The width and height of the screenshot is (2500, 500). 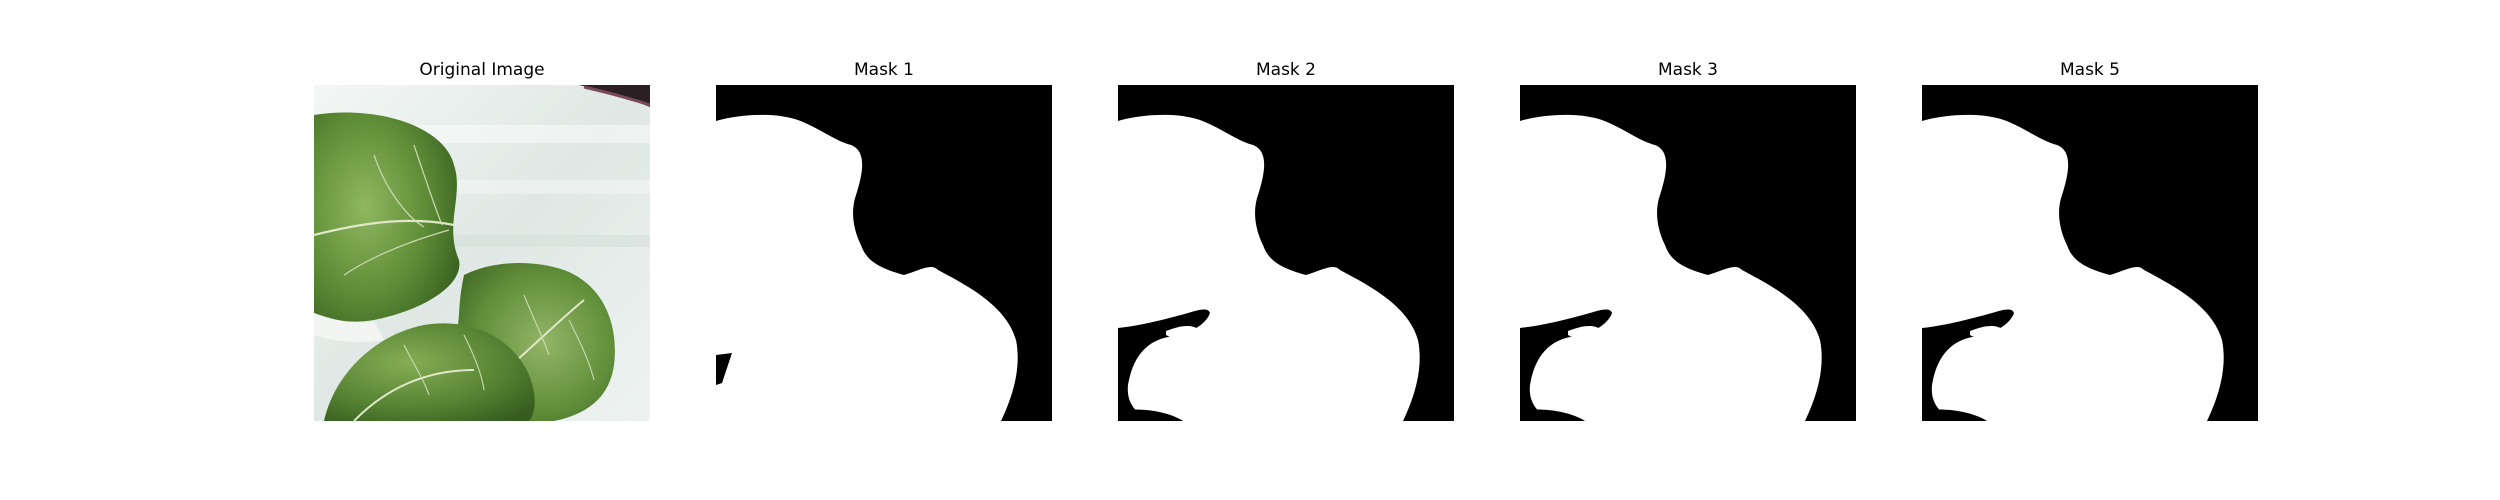 I want to click on panel-title: Mask 3, so click(x=1687, y=70).